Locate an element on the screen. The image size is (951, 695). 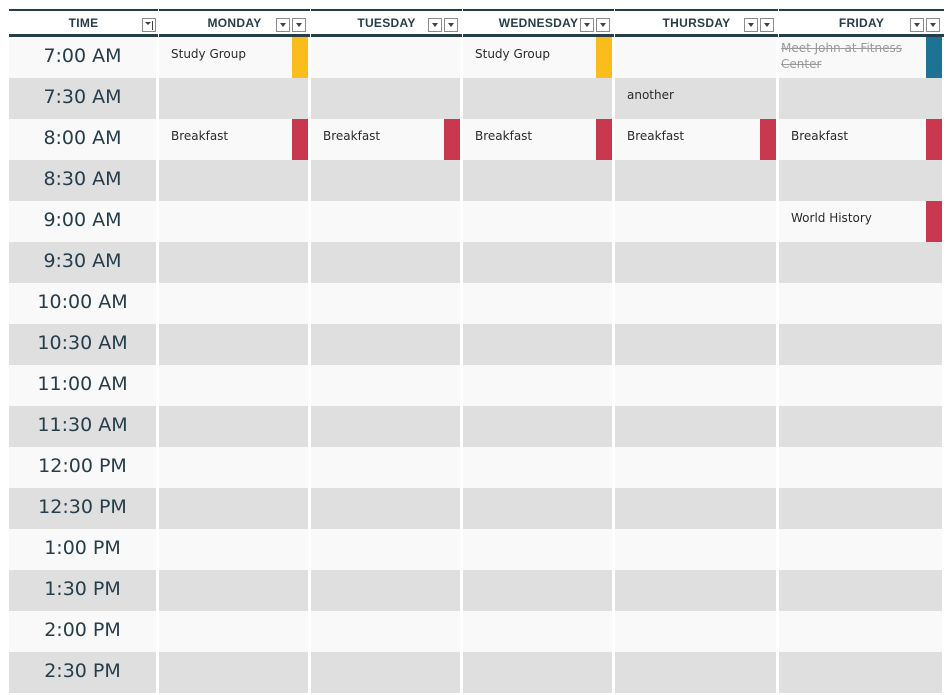
schedule-cell-mon: Study Group is located at coordinates (233, 57).